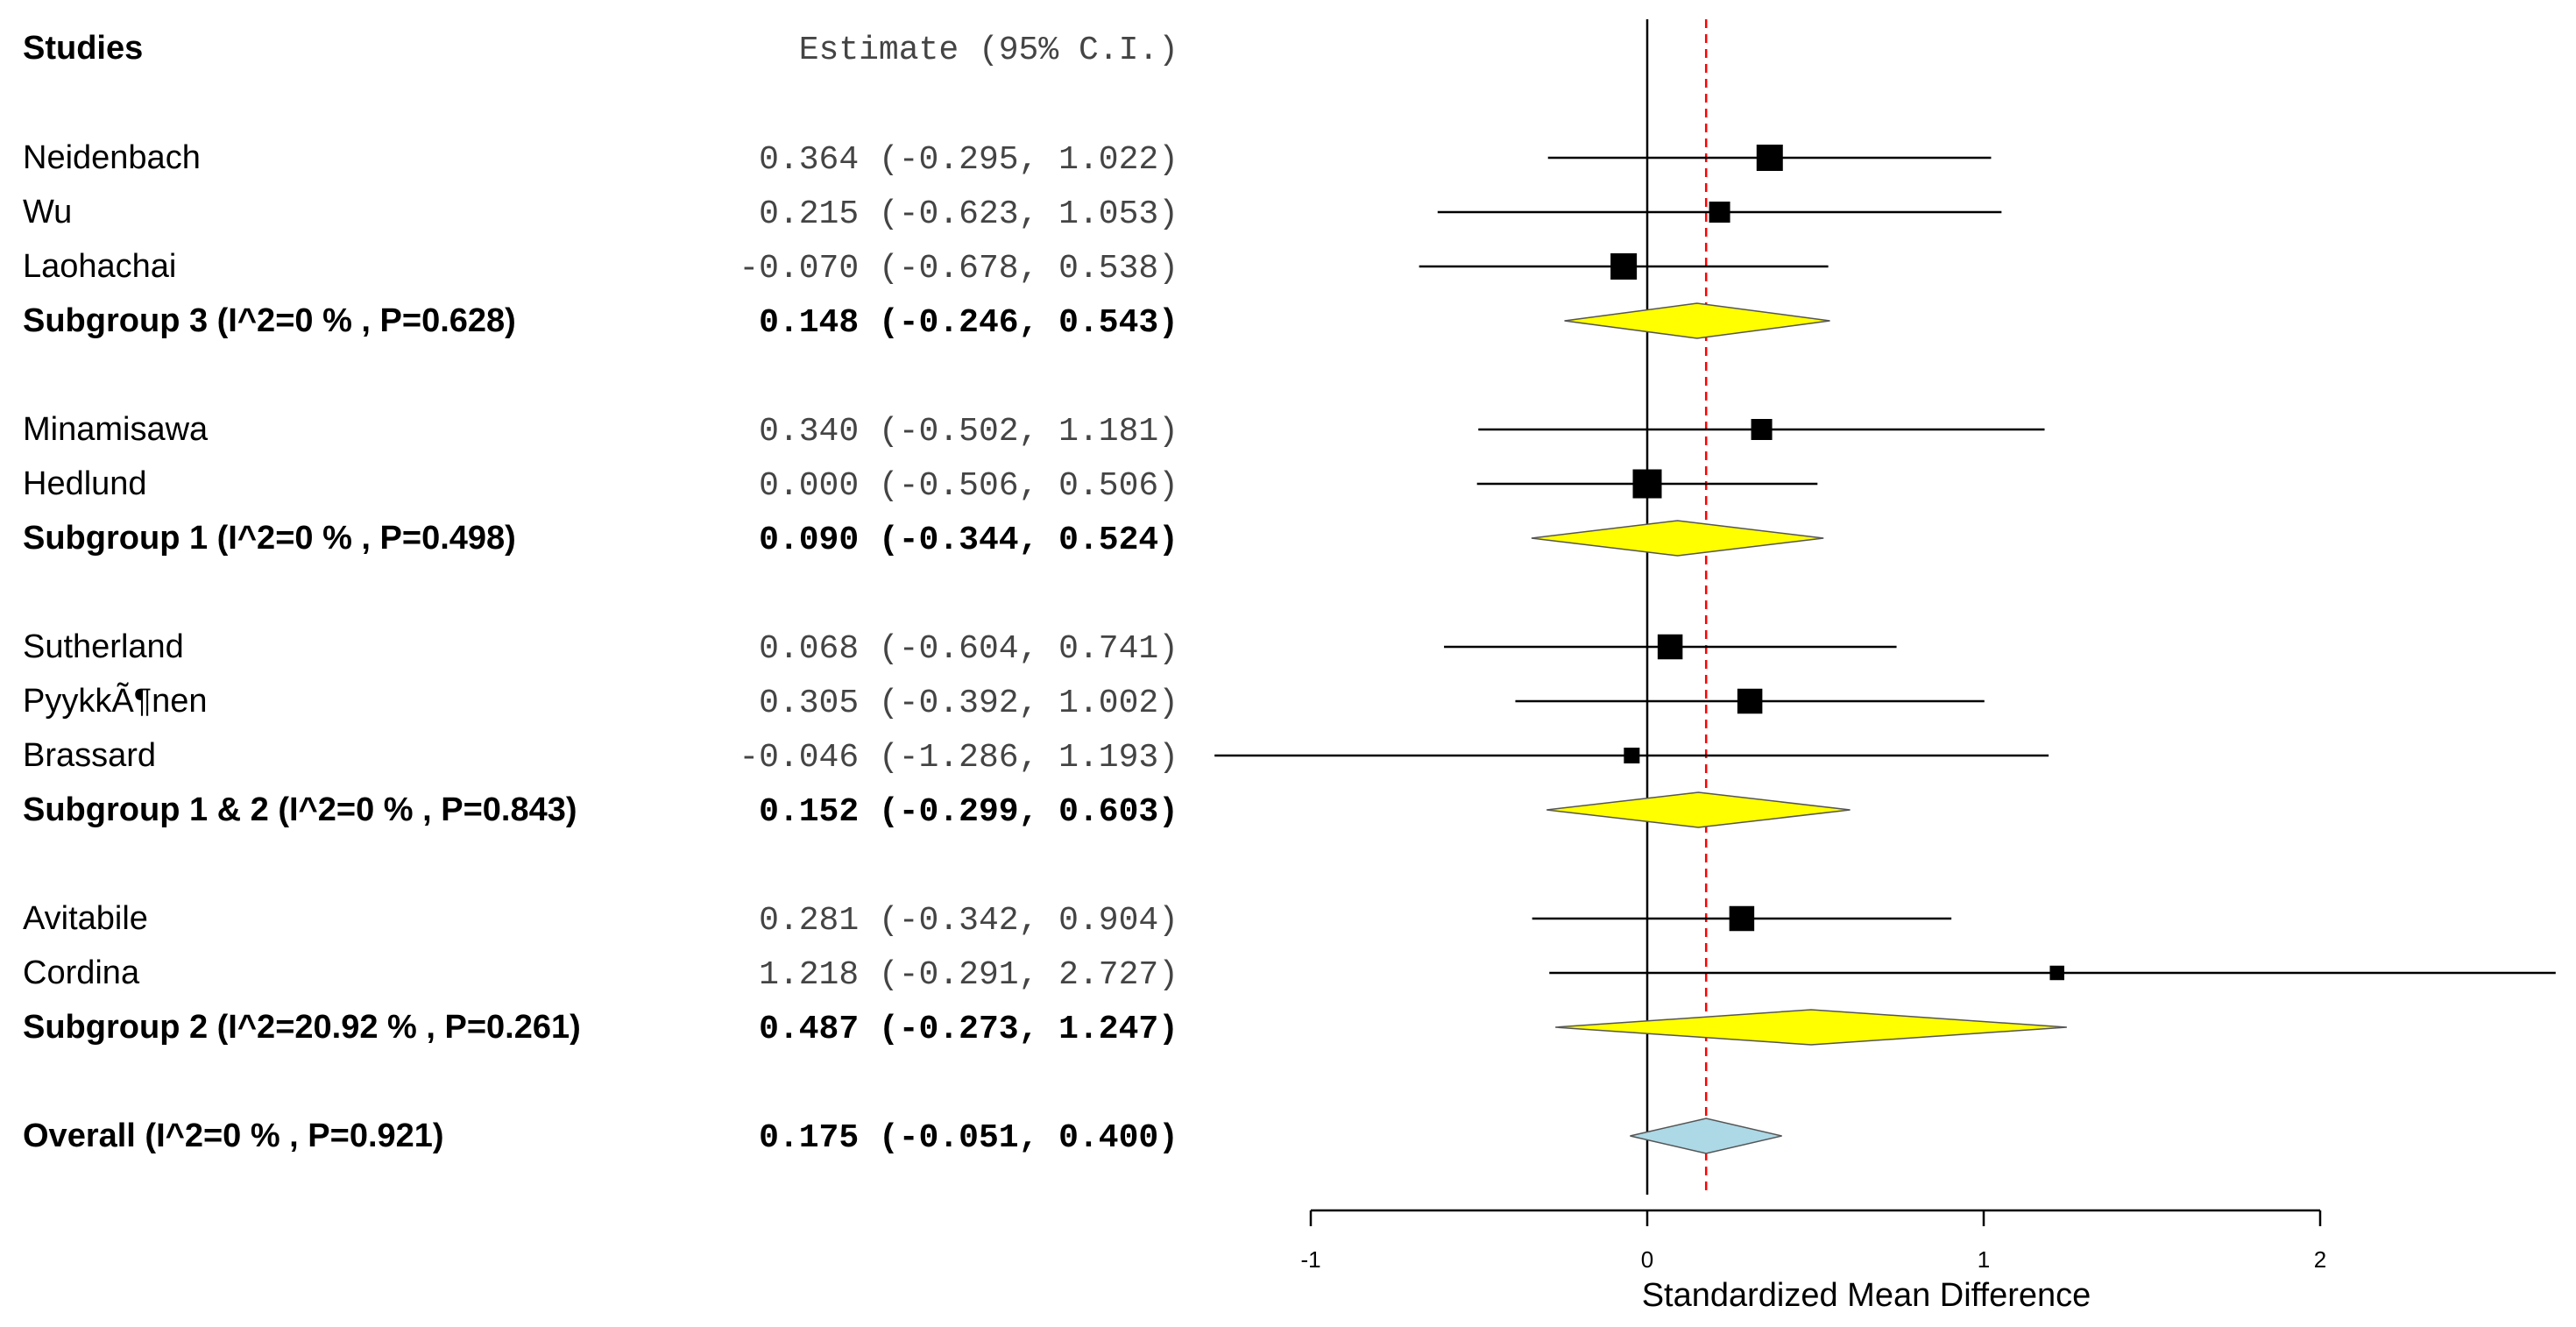 This screenshot has height=1327, width=2576. What do you see at coordinates (300, 809) in the screenshot?
I see `subgroup-label: Subgroup 1 & 2 (I^2=0 % , P=0.843)` at bounding box center [300, 809].